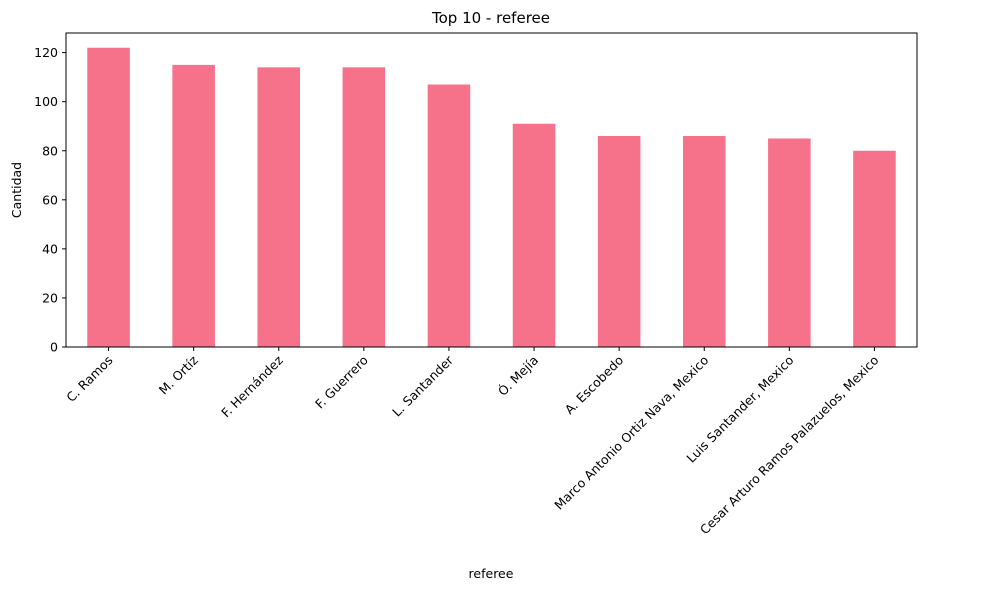 Image resolution: width=986 pixels, height=590 pixels. What do you see at coordinates (46, 101) in the screenshot?
I see `y-tick-label: 100` at bounding box center [46, 101].